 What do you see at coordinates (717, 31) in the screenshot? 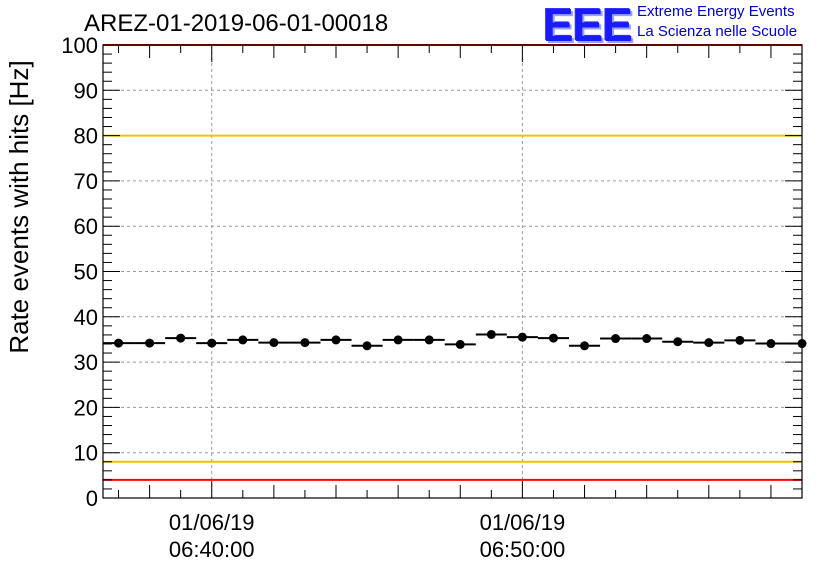
I see `logo-line-2: La Scienza nelle Scuole` at bounding box center [717, 31].